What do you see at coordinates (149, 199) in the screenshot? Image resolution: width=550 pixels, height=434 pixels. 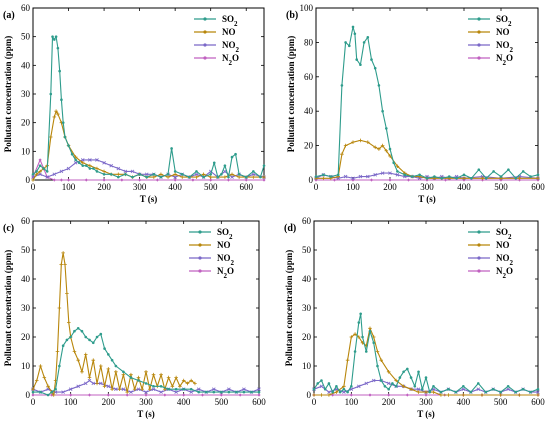 I see `x-axis-label: T (s)` at bounding box center [149, 199].